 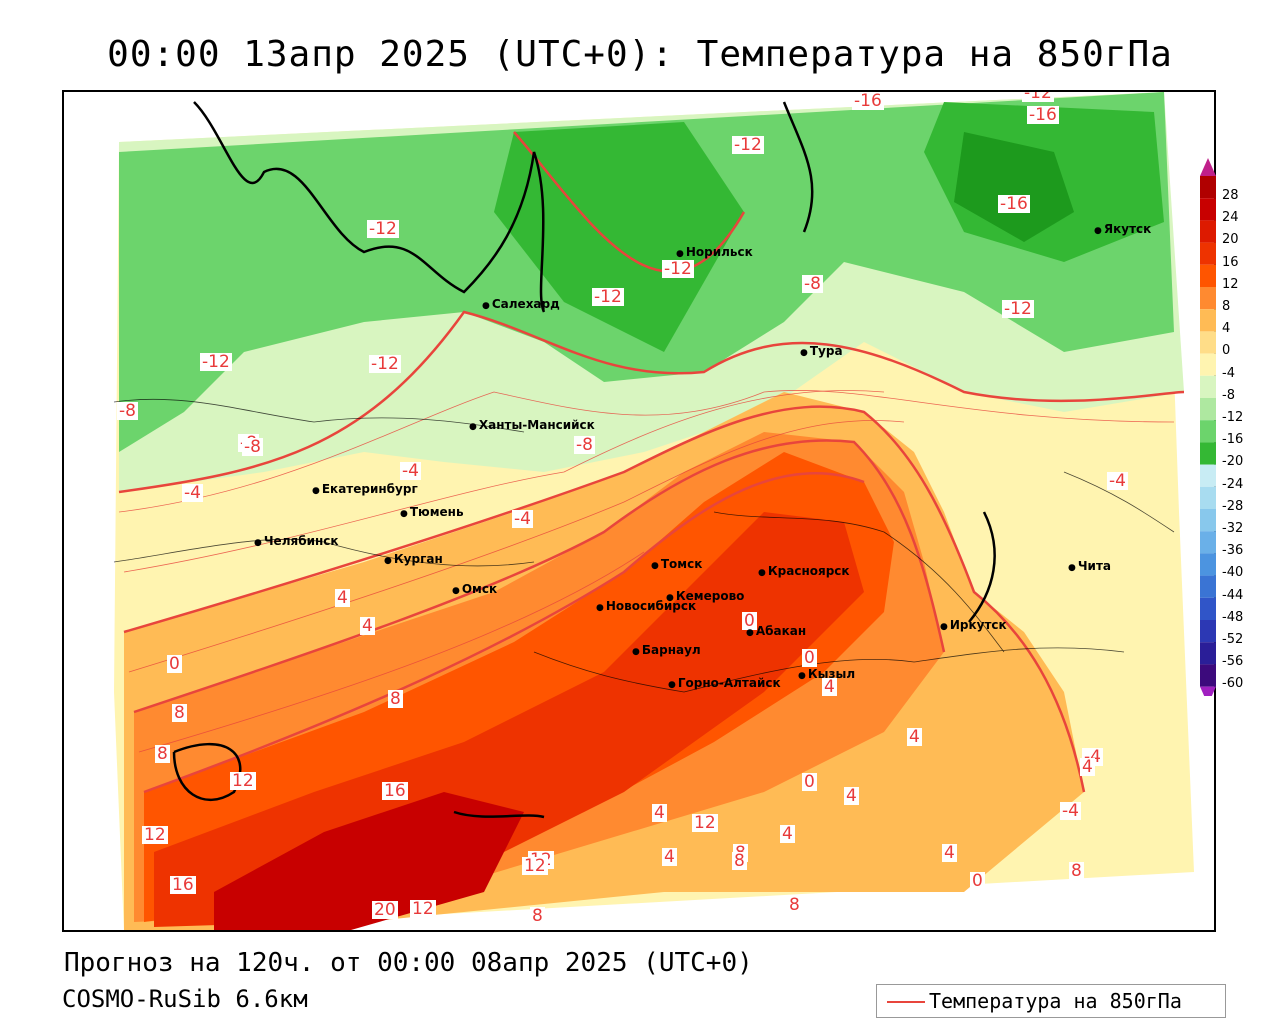 I want to click on city-marker: Салехард, so click(x=521, y=304).